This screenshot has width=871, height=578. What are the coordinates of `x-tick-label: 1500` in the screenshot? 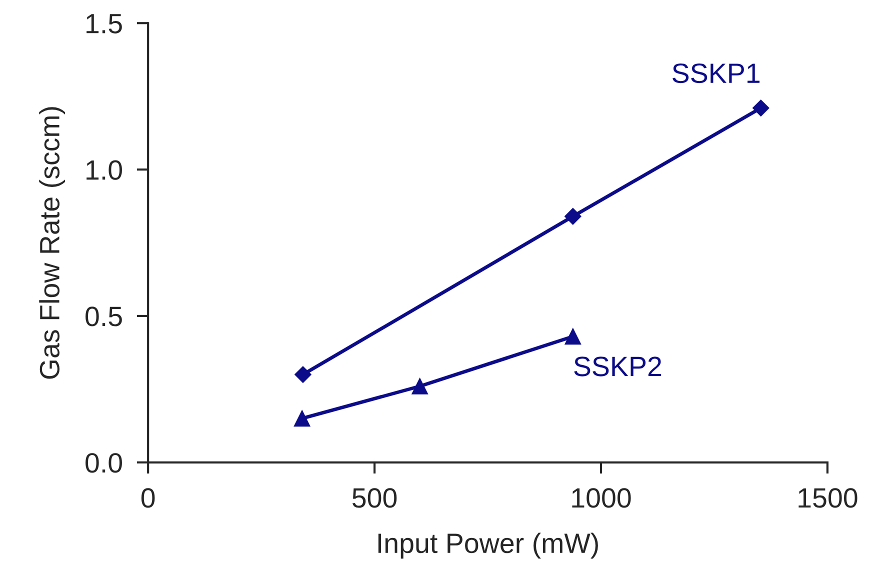 It's located at (828, 498).